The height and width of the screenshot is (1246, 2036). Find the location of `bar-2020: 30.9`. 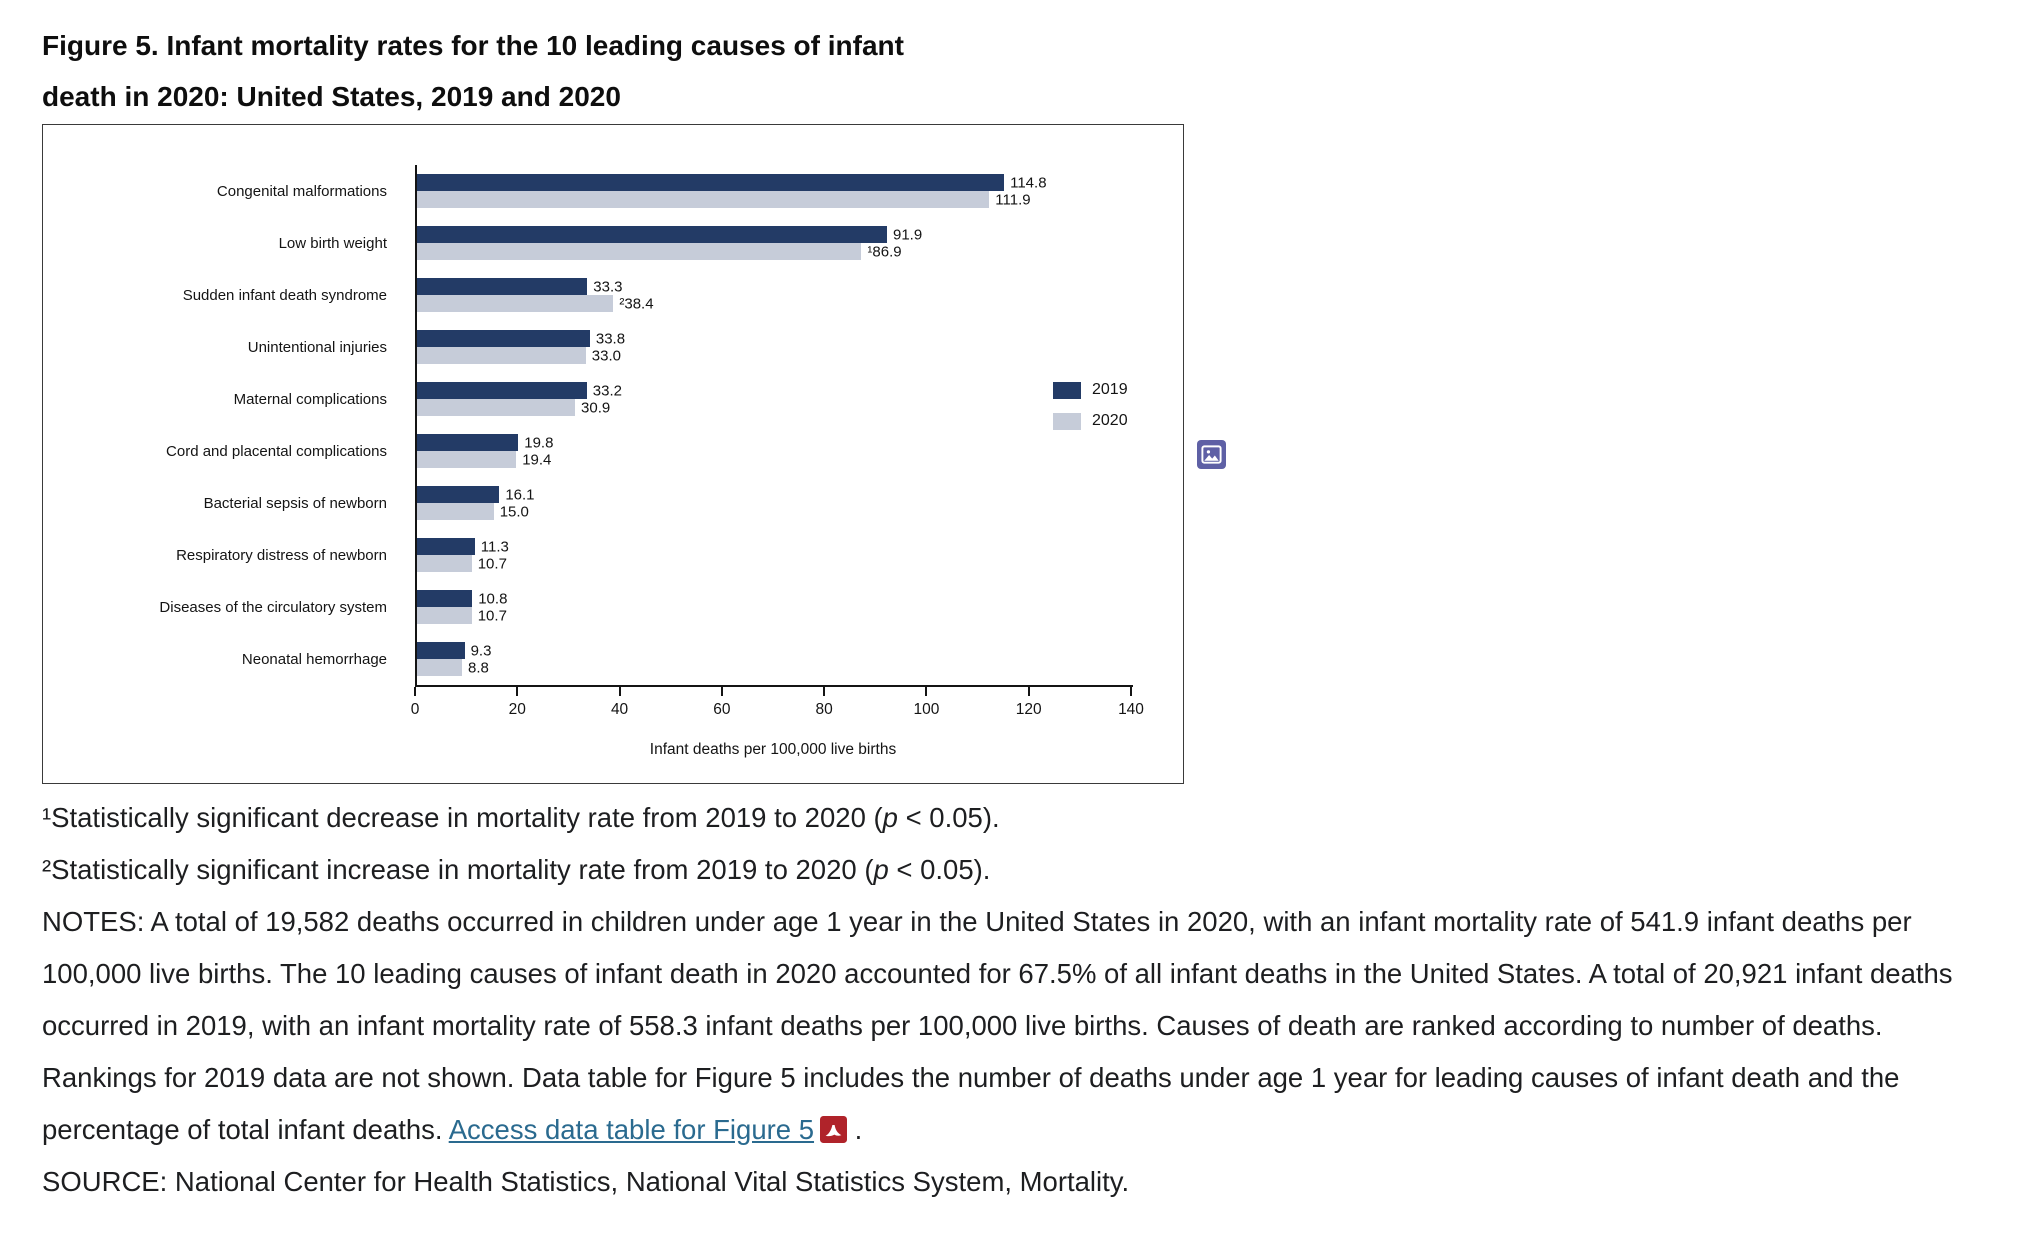

bar-2020: 30.9 is located at coordinates (513, 407).